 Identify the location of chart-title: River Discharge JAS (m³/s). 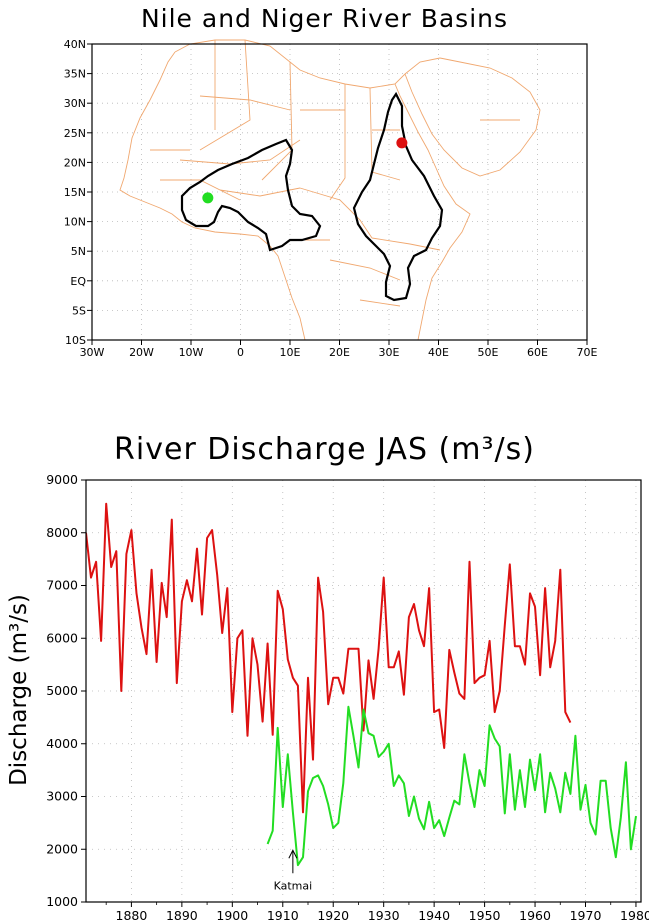
(324, 449).